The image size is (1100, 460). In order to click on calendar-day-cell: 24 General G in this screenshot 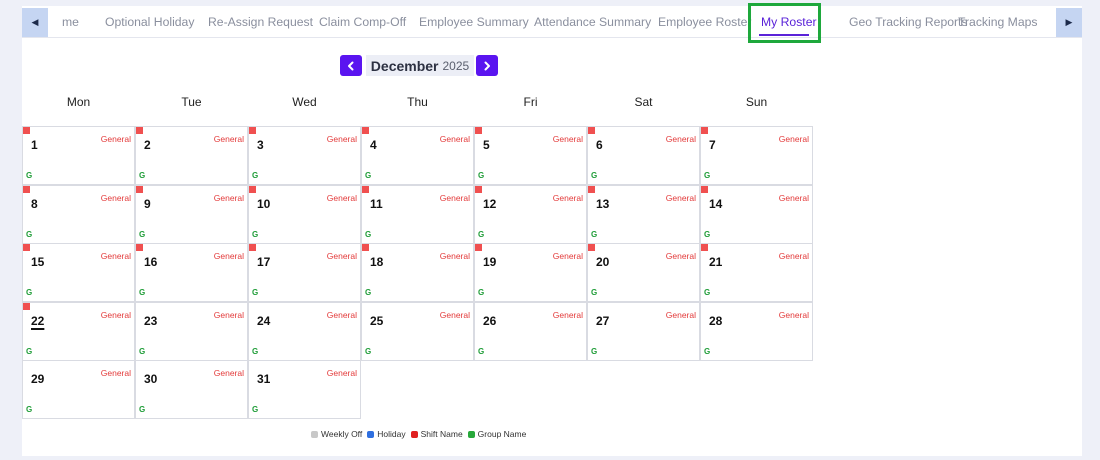, I will do `click(304, 331)`.